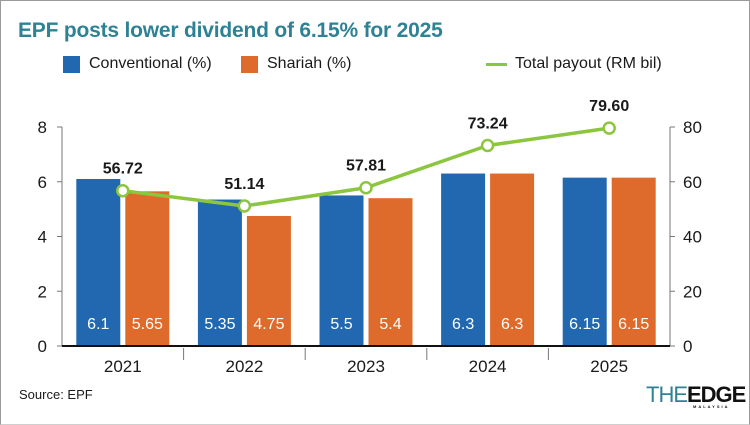 The image size is (750, 425). What do you see at coordinates (42, 127) in the screenshot?
I see `left-tick-label-8: 8` at bounding box center [42, 127].